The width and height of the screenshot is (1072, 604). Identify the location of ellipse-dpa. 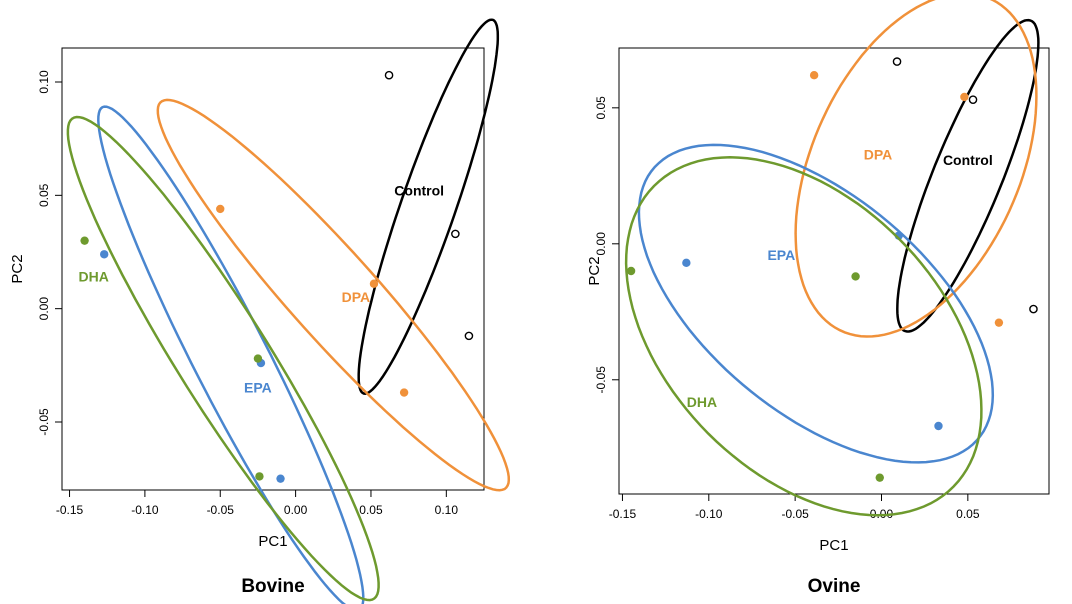
(916, 169).